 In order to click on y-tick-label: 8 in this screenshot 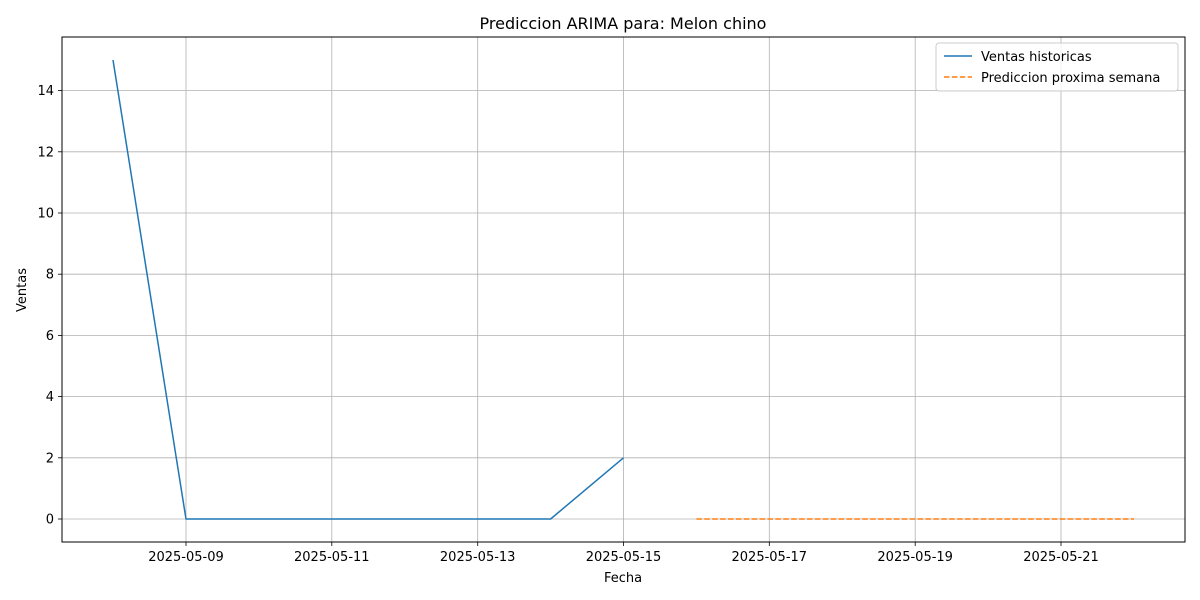, I will do `click(50, 275)`.